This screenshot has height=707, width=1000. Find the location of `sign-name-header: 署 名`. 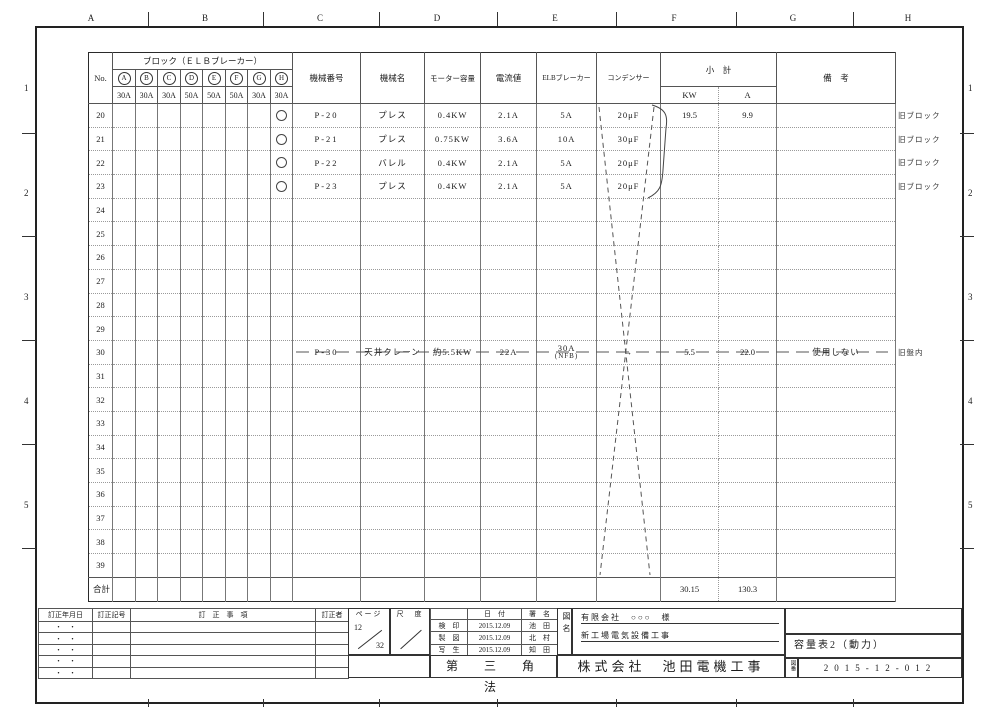

sign-name-header: 署 名 is located at coordinates (539, 614).